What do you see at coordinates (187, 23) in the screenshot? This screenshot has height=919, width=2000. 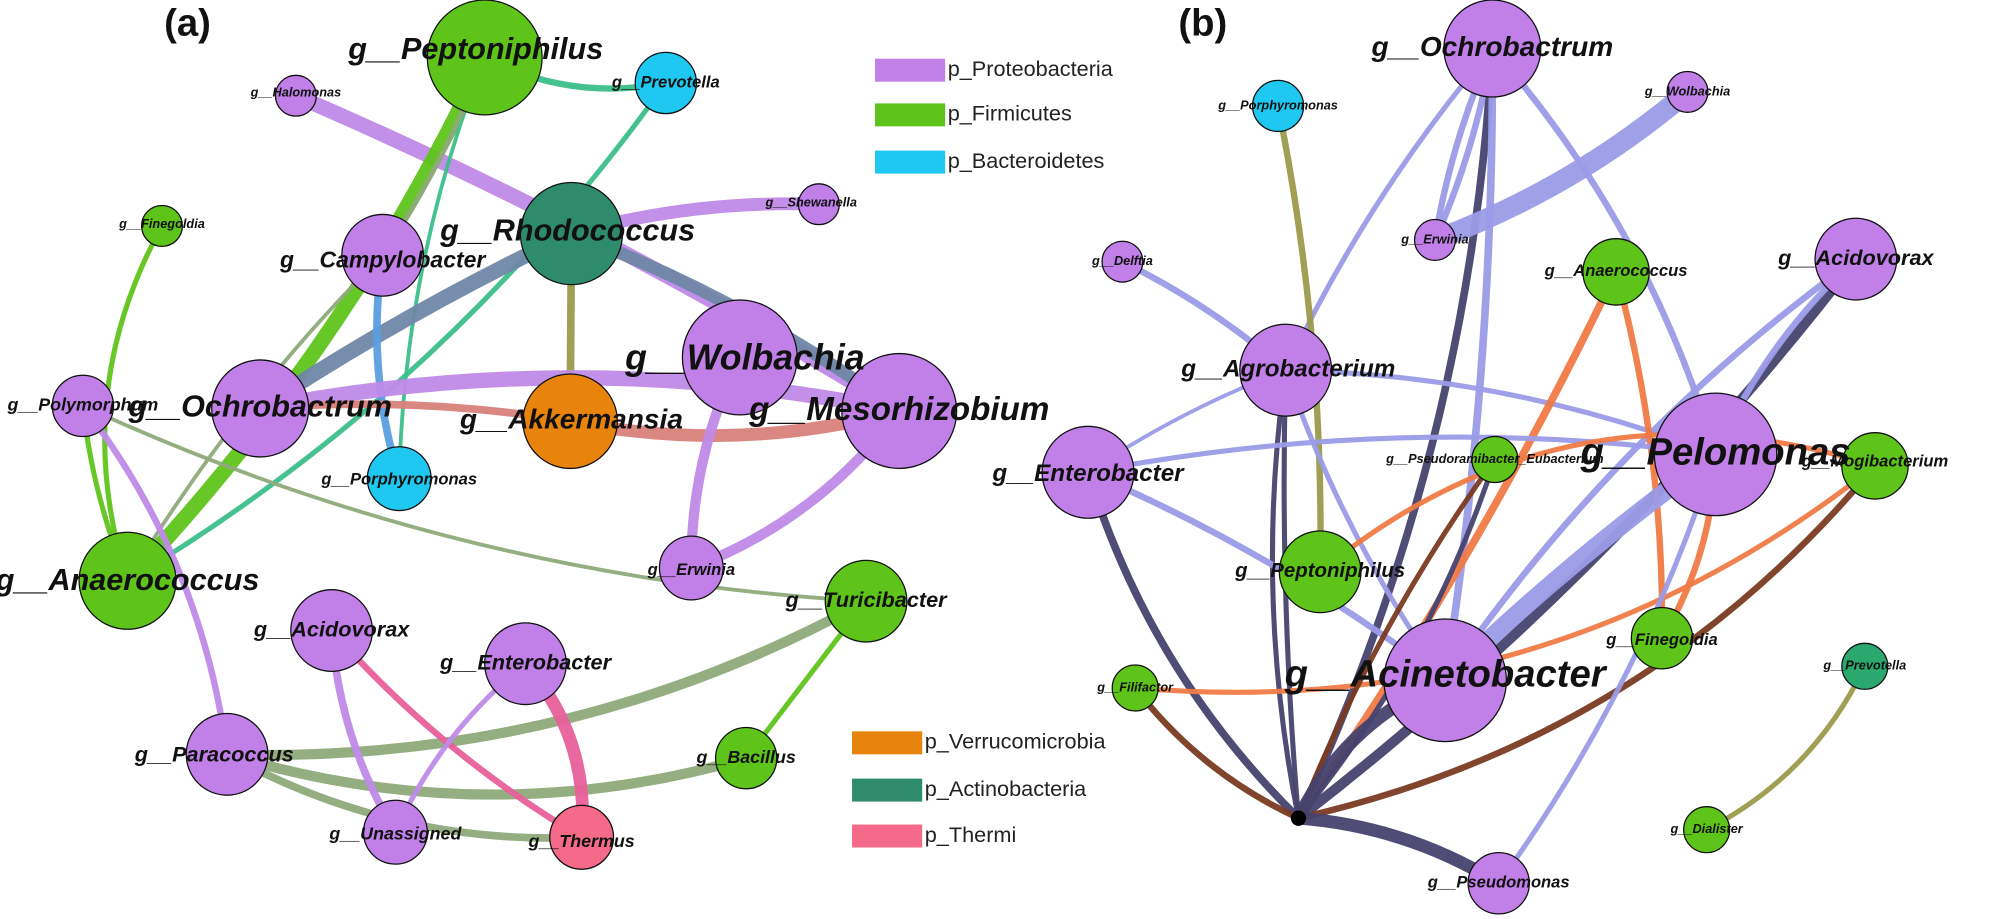 I see `panel-label: (a)` at bounding box center [187, 23].